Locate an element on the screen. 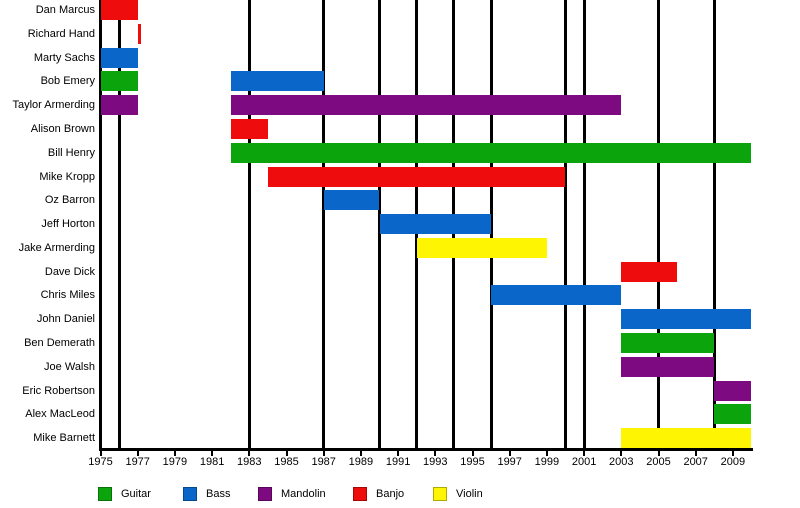  member-name-label: Ben Demerath is located at coordinates (59, 343).